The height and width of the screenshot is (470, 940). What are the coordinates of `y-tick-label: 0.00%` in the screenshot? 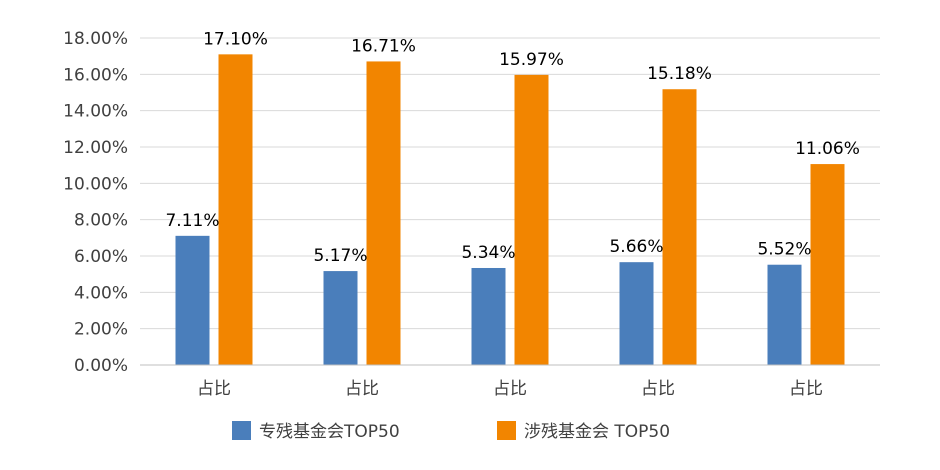 It's located at (101, 366).